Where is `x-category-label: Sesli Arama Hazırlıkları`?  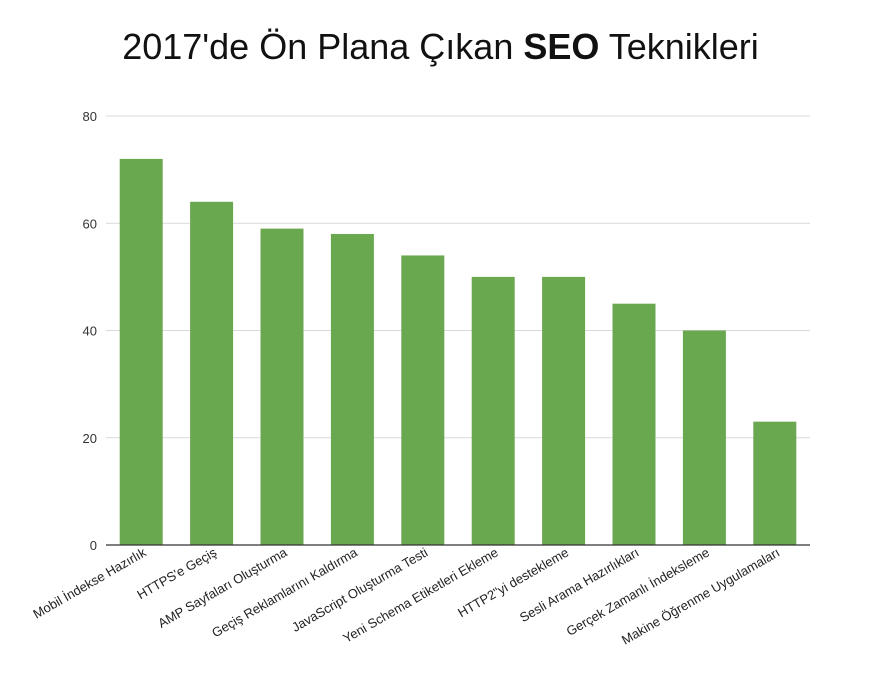
x-category-label: Sesli Arama Hazırlıkları is located at coordinates (579, 585).